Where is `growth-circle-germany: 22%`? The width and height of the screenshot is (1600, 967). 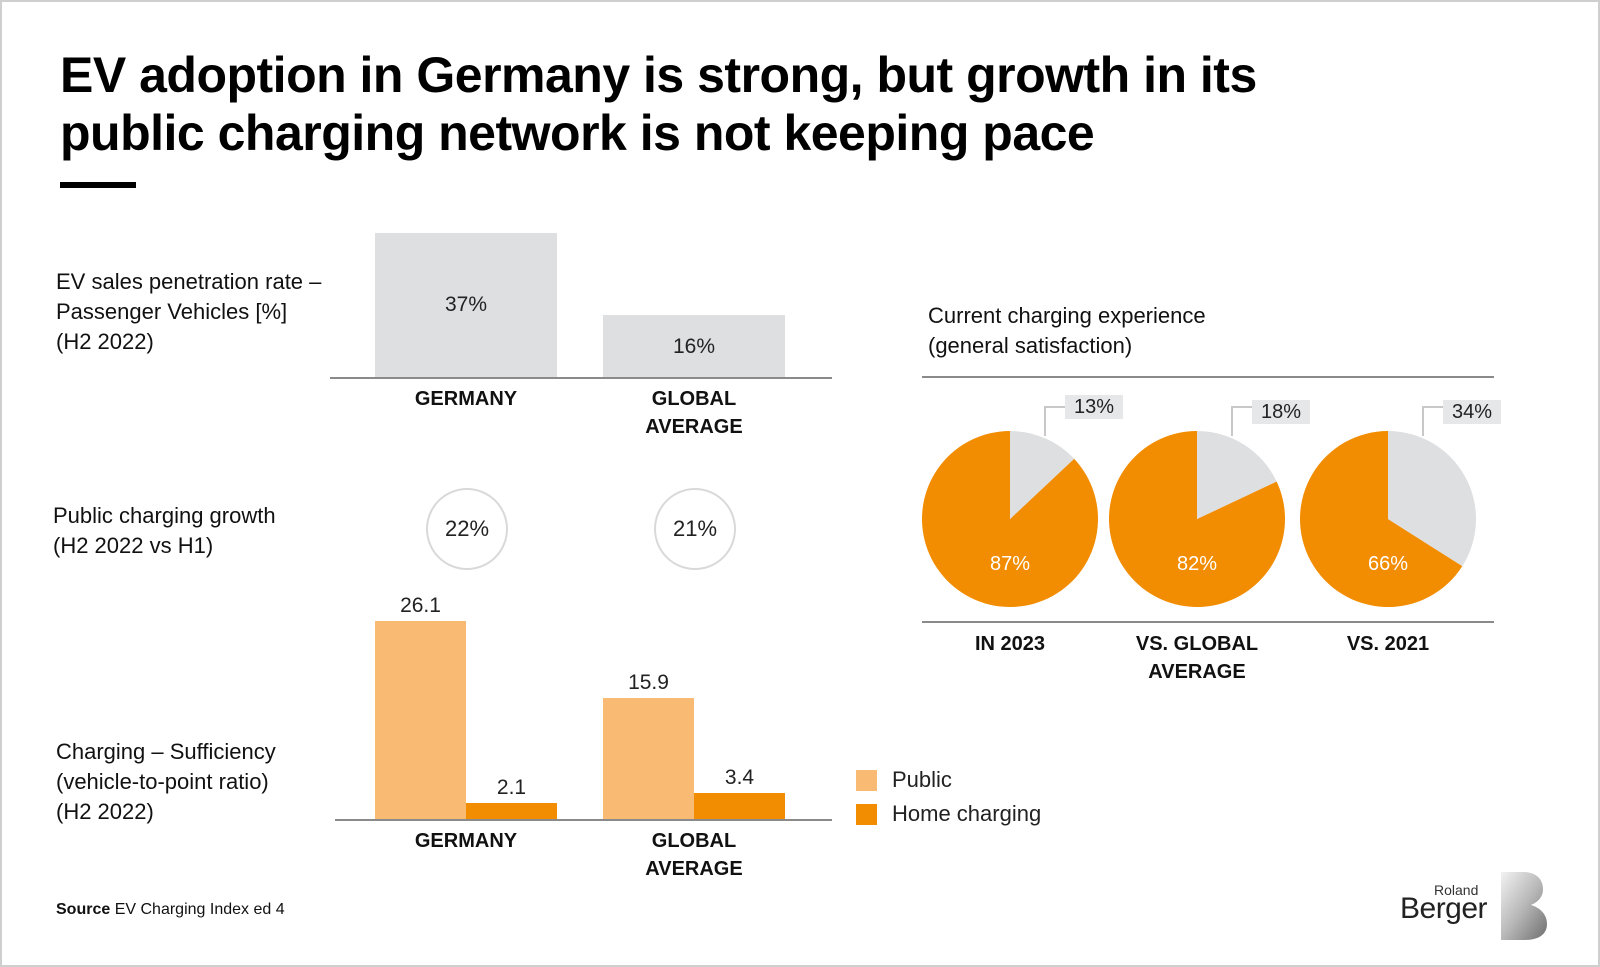
growth-circle-germany: 22% is located at coordinates (467, 529).